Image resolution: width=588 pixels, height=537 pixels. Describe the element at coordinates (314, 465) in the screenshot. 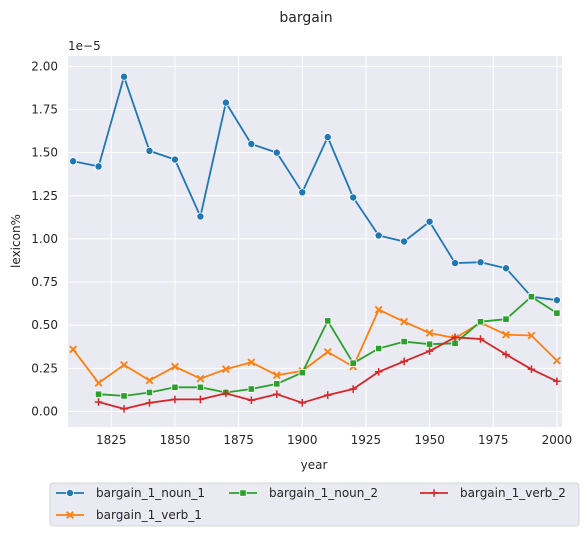

I see `x-axis-label: year` at that location.